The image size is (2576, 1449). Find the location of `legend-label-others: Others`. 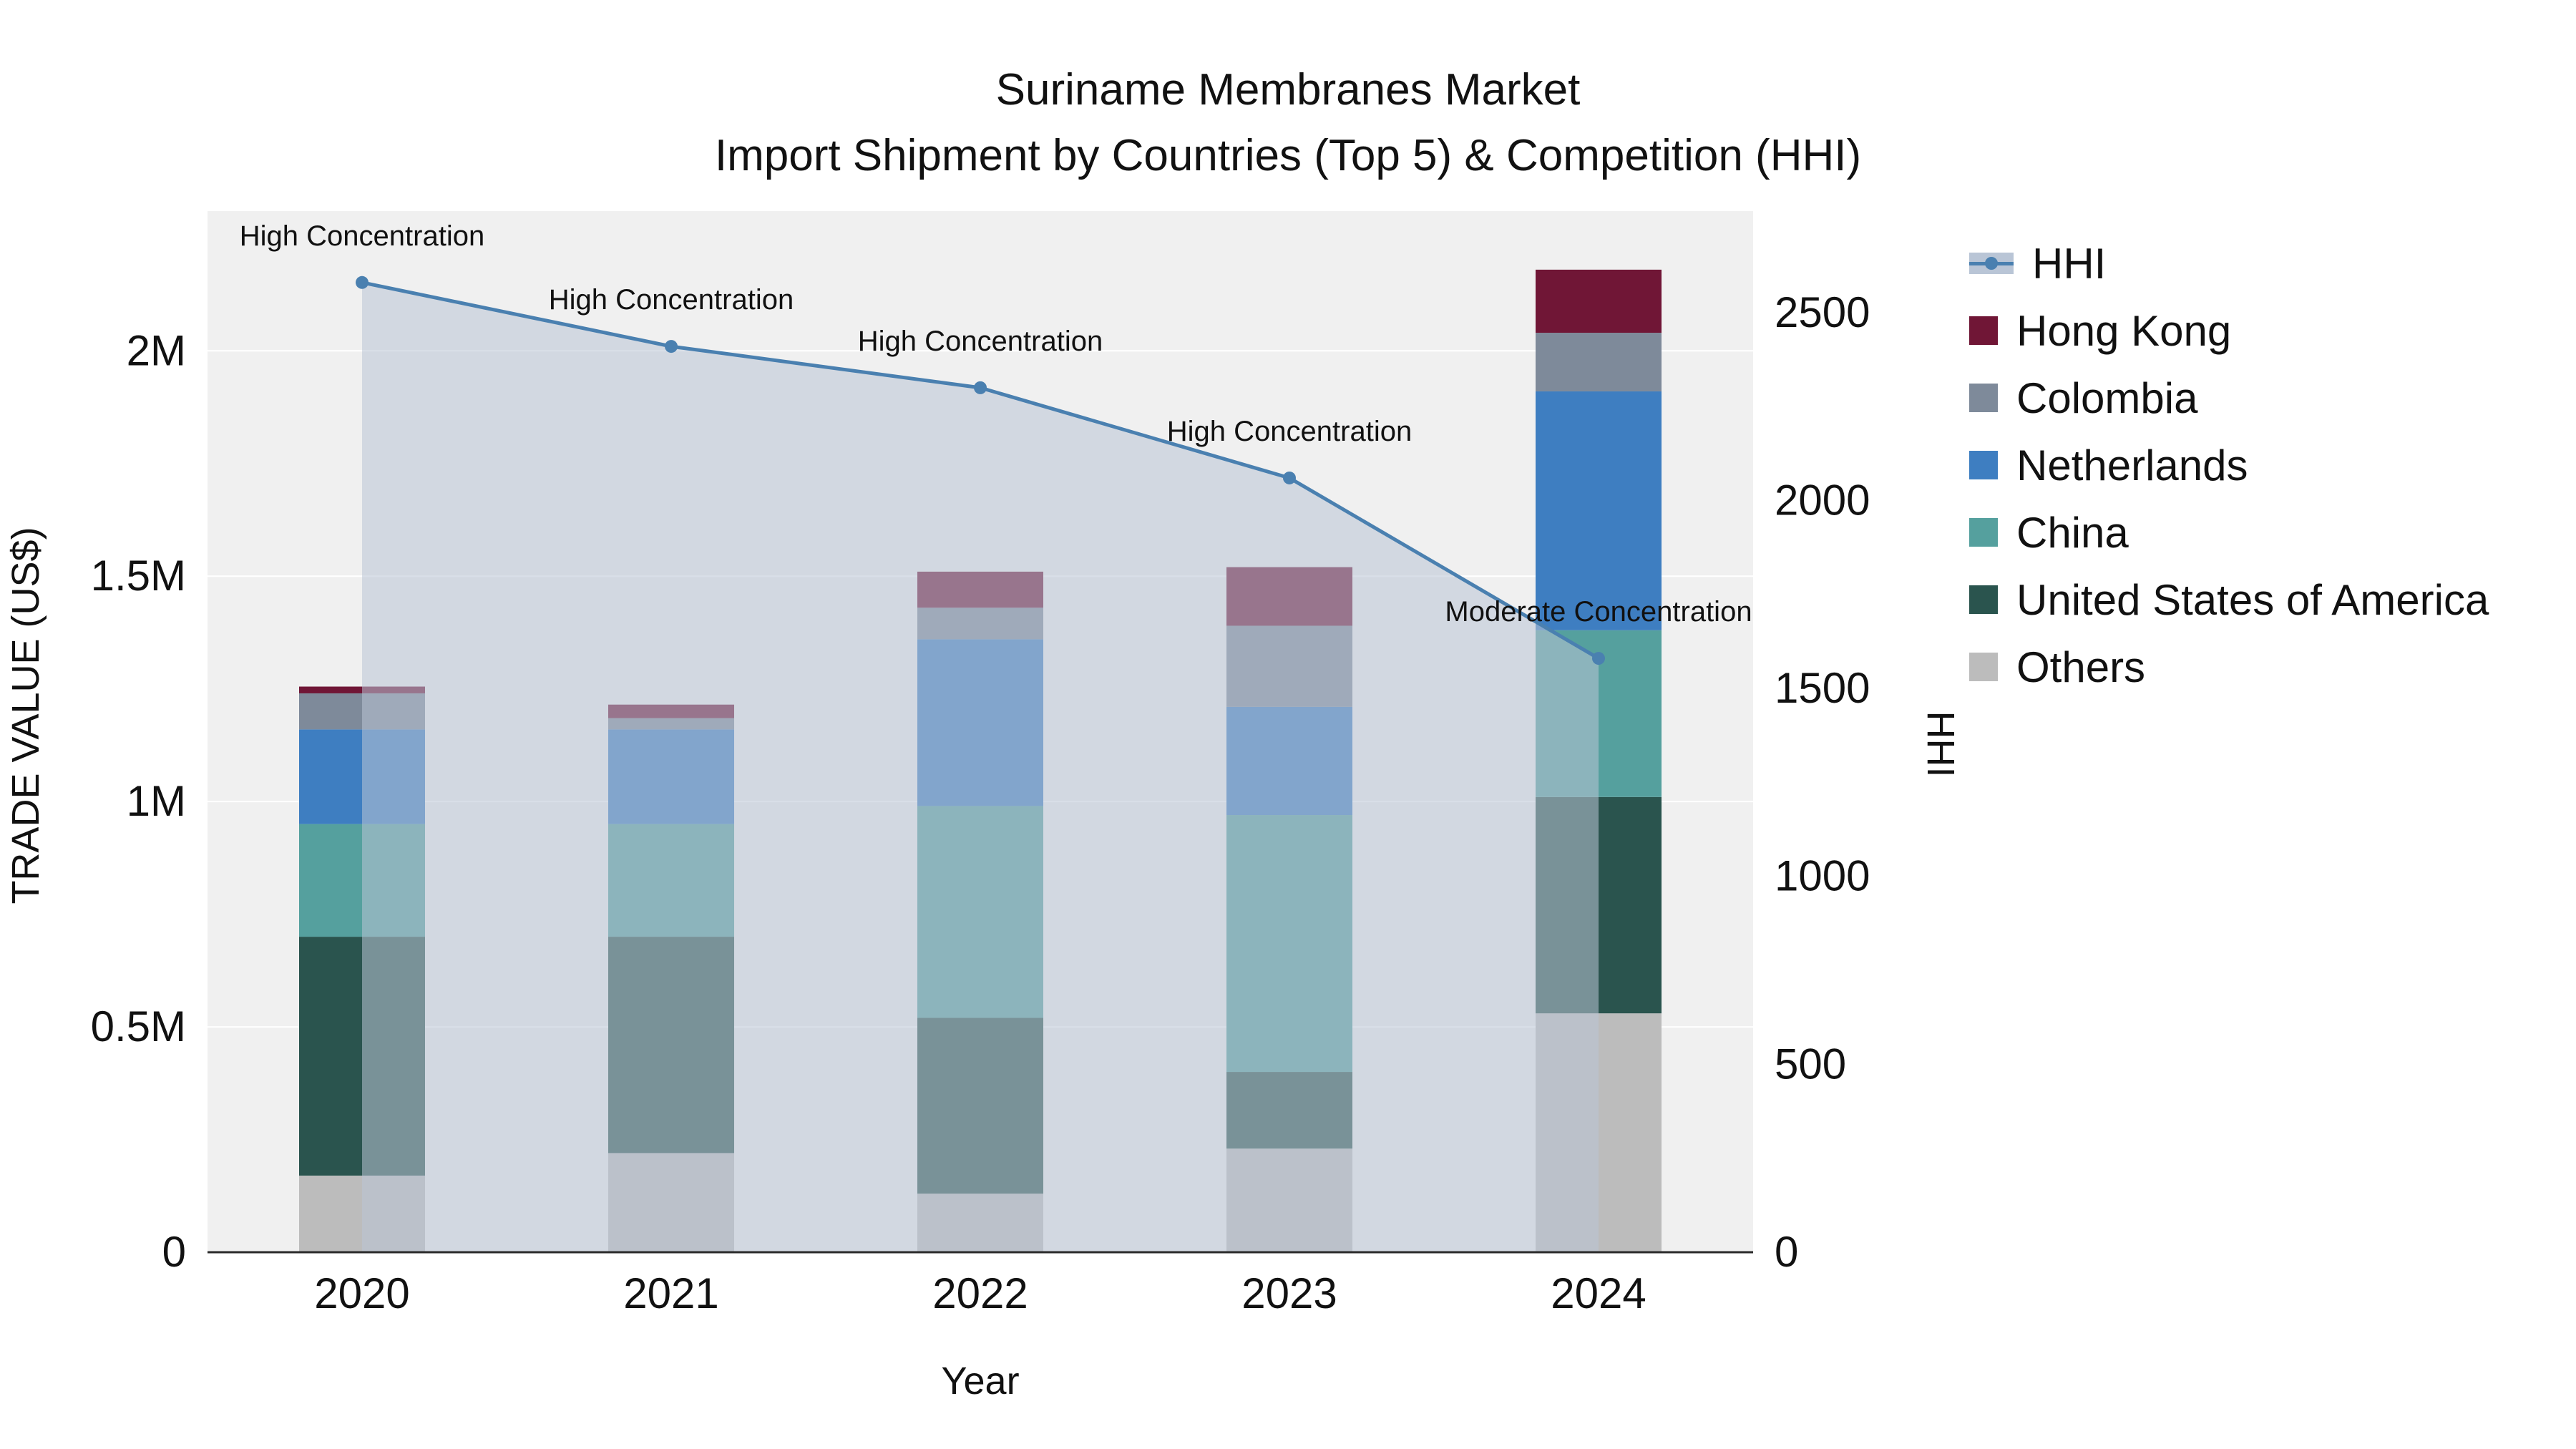

legend-label-others: Others is located at coordinates (2081, 667).